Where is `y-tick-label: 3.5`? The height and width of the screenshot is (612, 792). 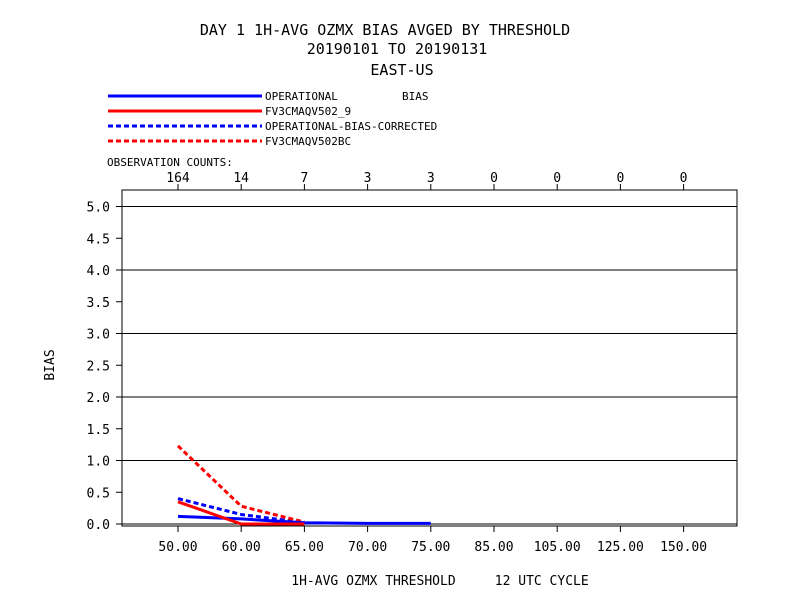
y-tick-label: 3.5 is located at coordinates (98, 303).